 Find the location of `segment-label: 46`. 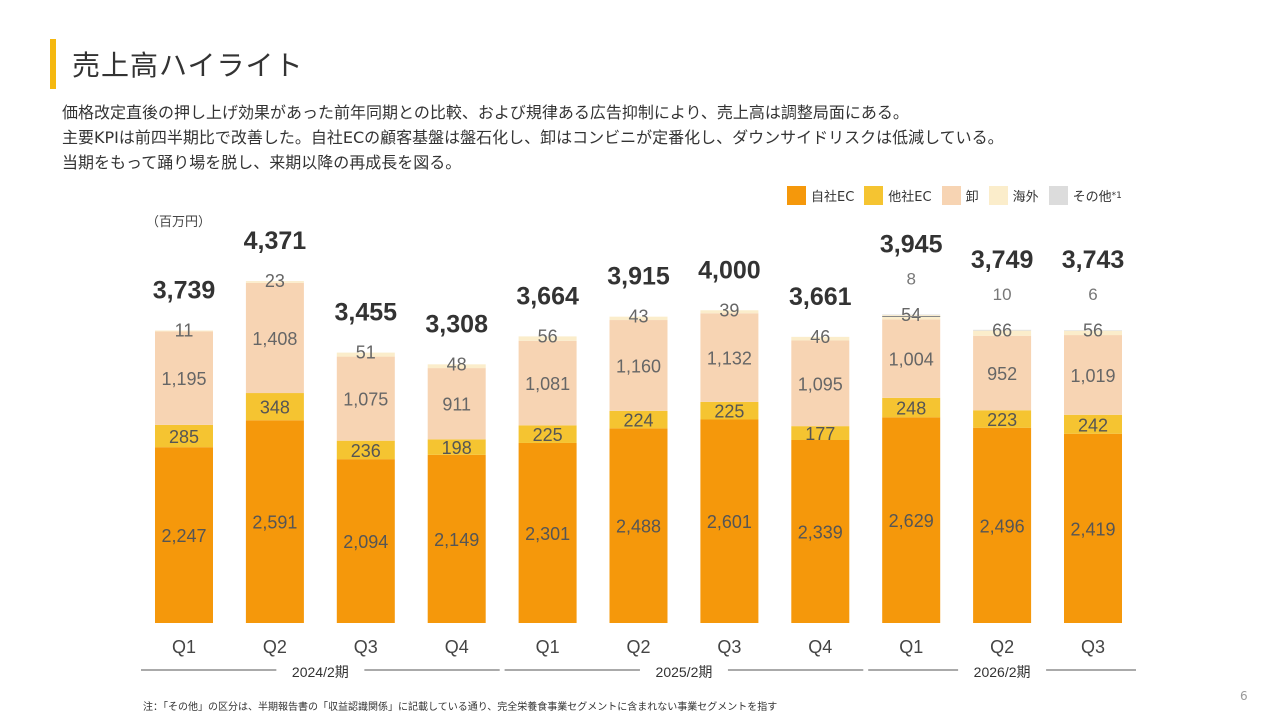

segment-label: 46 is located at coordinates (820, 337).